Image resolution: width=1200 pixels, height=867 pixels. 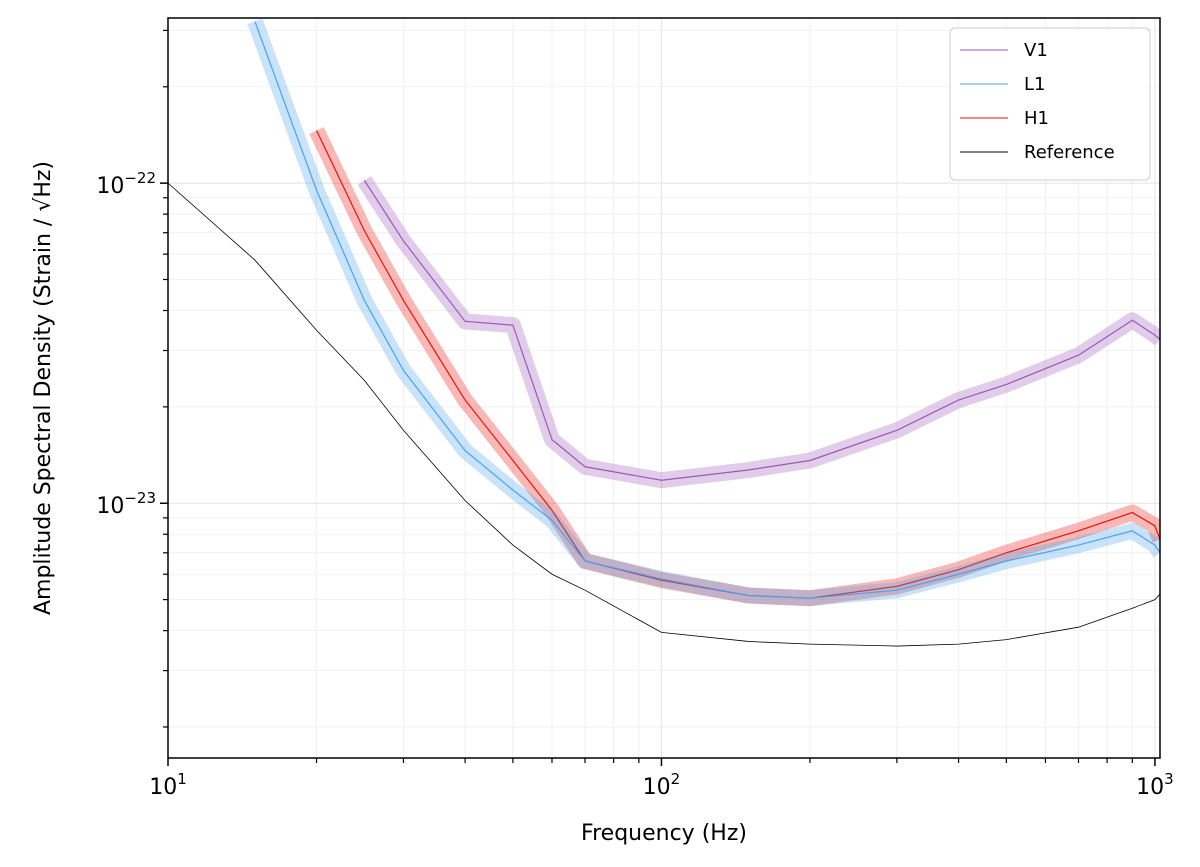 I want to click on legend-label: Reference, so click(x=1069, y=152).